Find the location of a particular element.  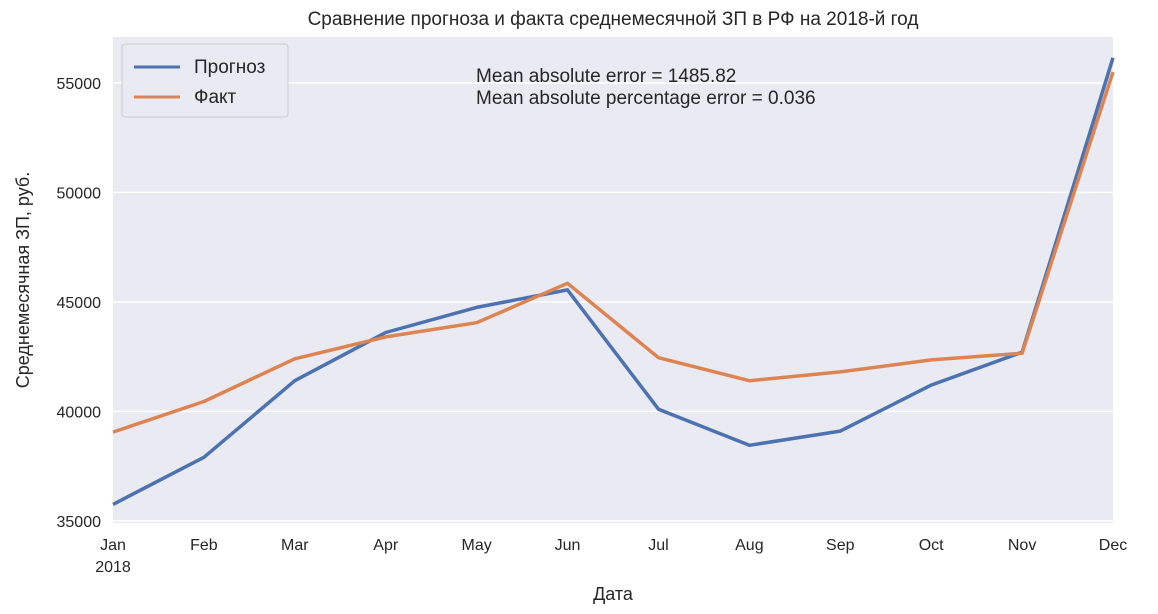

x-year-label: 2018 is located at coordinates (113, 567).